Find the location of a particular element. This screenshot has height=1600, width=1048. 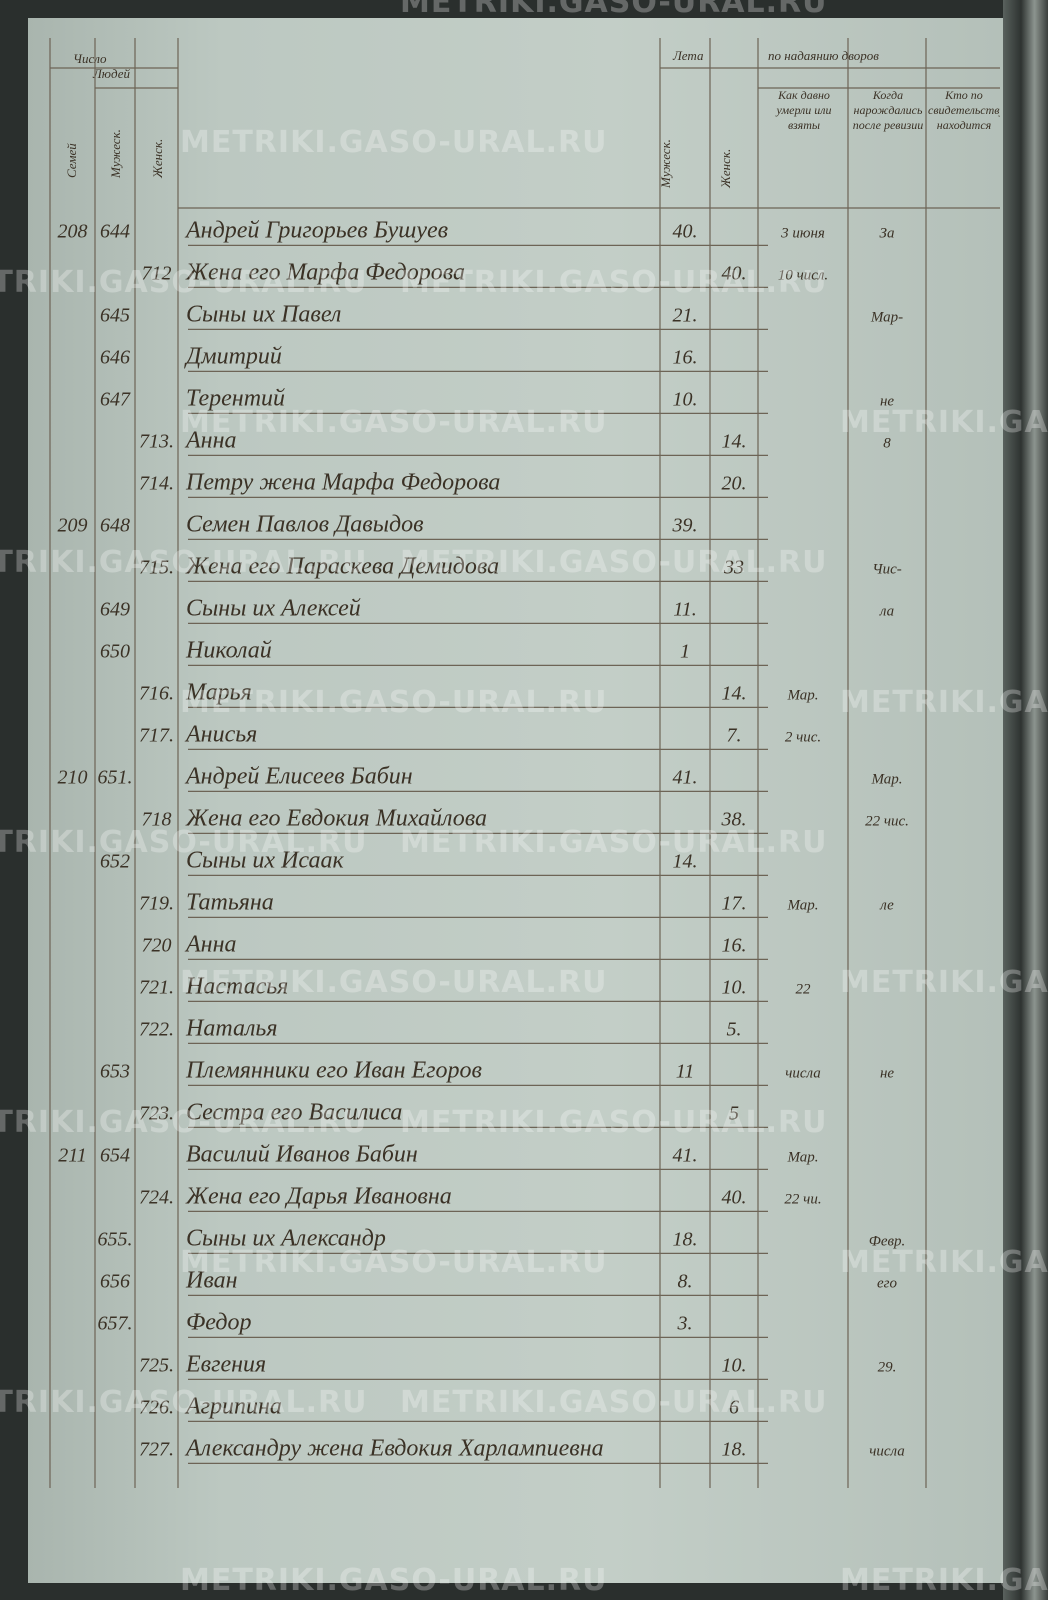

note-col1: 3 июня is located at coordinates (802, 233).